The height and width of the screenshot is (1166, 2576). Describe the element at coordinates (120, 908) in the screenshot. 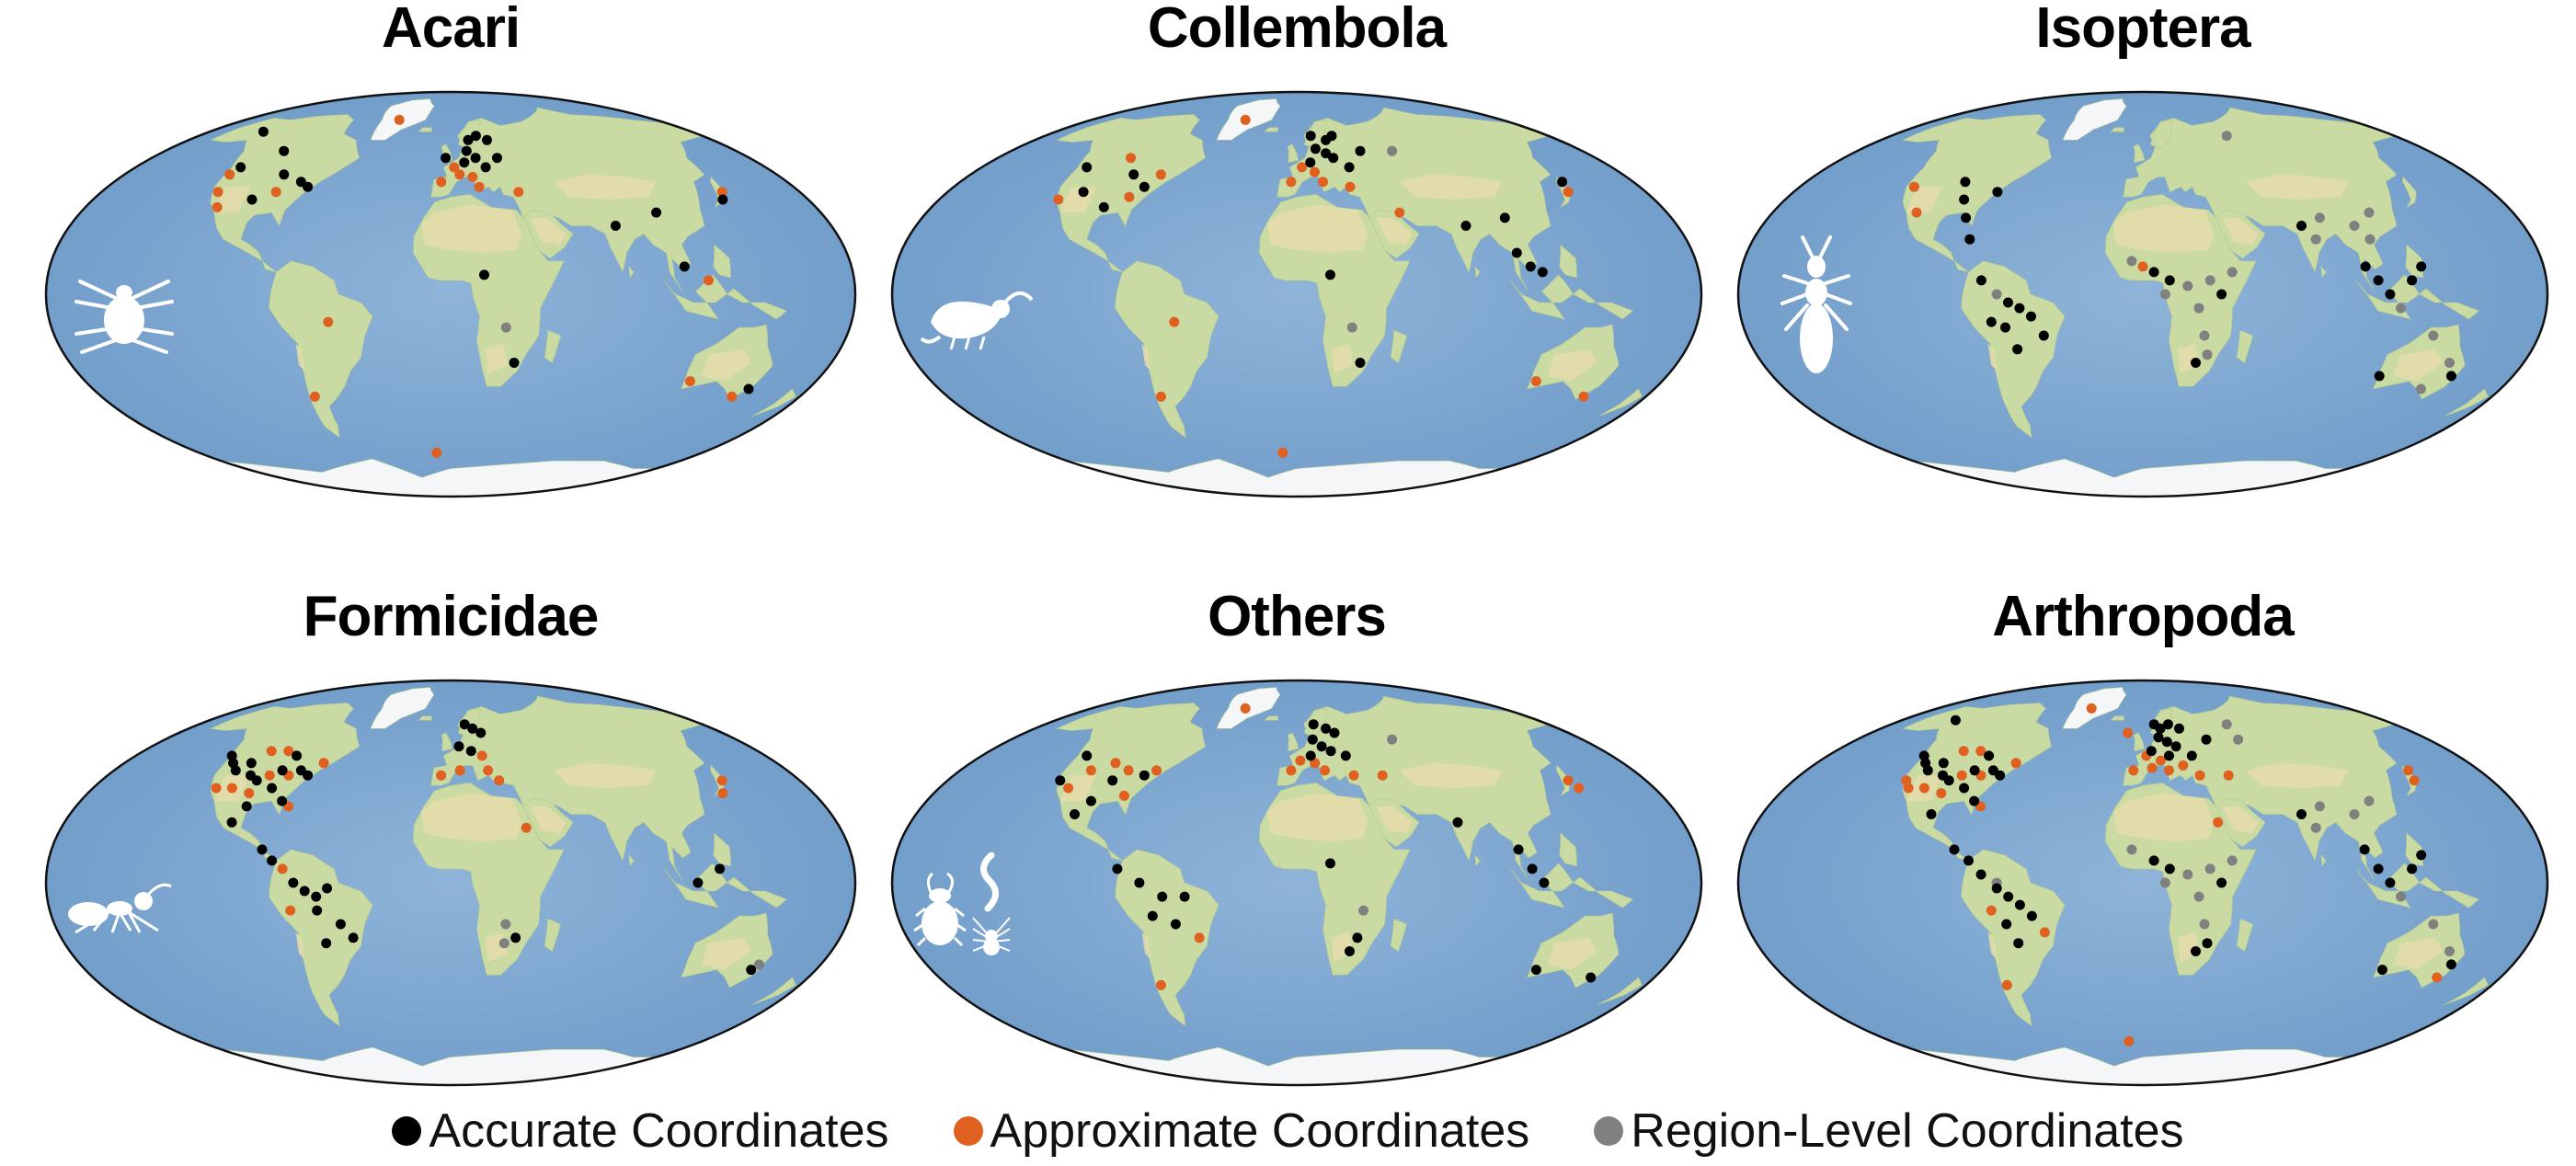

I see `ant-icon` at that location.